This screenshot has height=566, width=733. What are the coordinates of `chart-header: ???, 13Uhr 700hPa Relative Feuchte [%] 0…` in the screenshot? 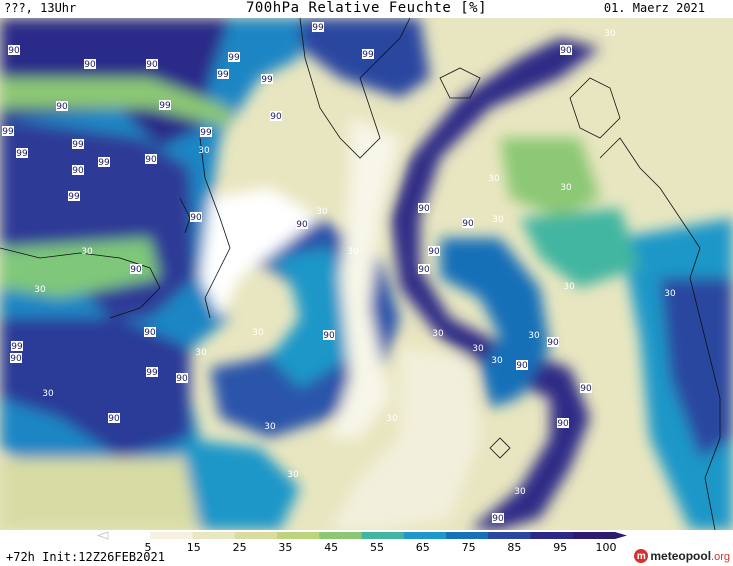 It's located at (366, 9).